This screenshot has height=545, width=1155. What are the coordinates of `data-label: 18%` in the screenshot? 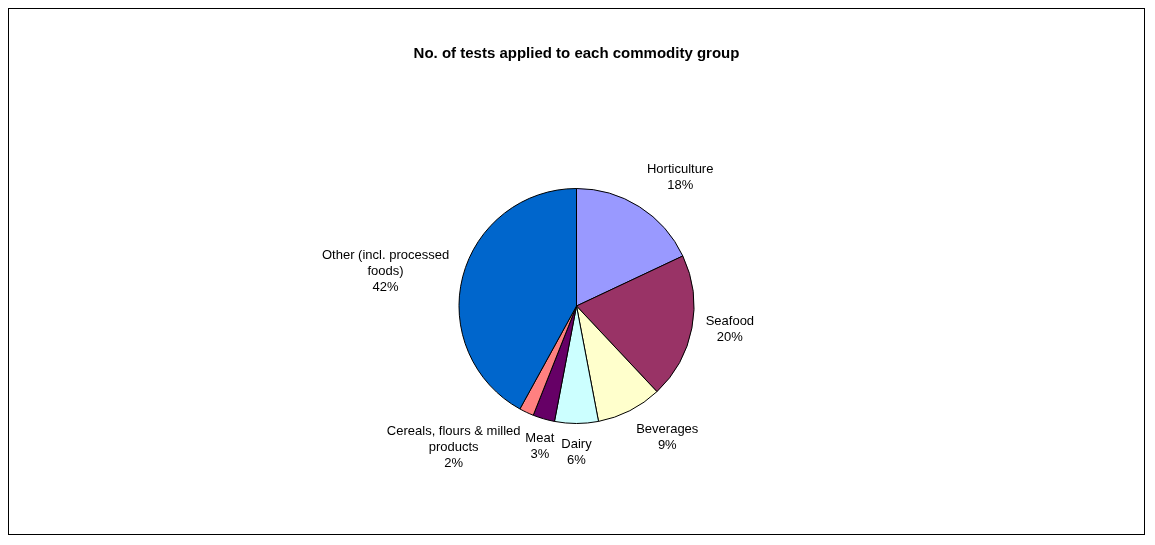 It's located at (680, 185).